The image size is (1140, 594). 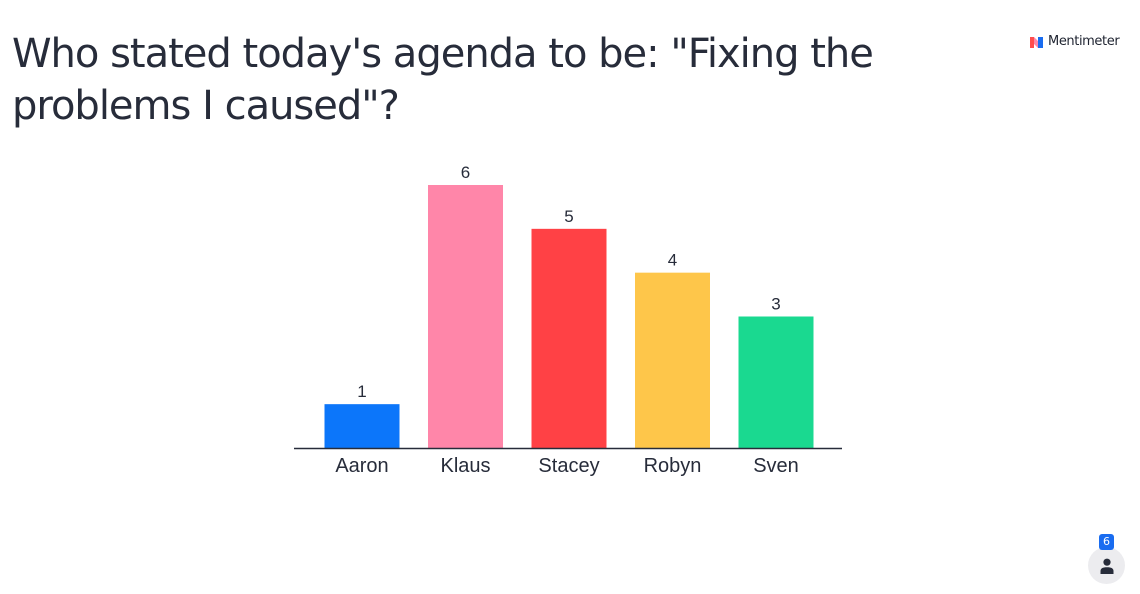 What do you see at coordinates (568, 466) in the screenshot?
I see `category-label-stacey: Stacey` at bounding box center [568, 466].